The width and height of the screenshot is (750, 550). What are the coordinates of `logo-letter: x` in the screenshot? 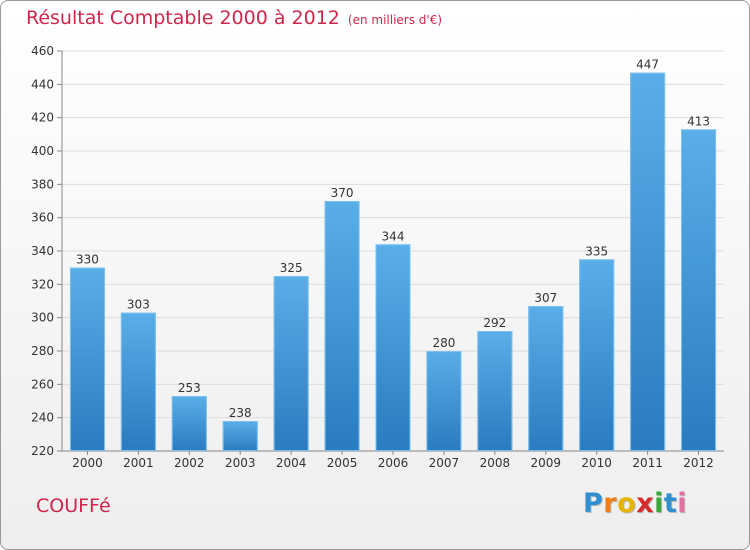 It's located at (645, 503).